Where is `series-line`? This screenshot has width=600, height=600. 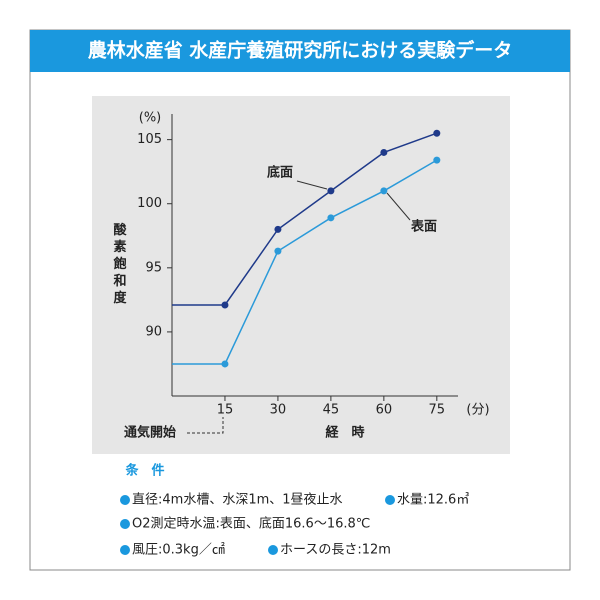 series-line is located at coordinates (305, 219).